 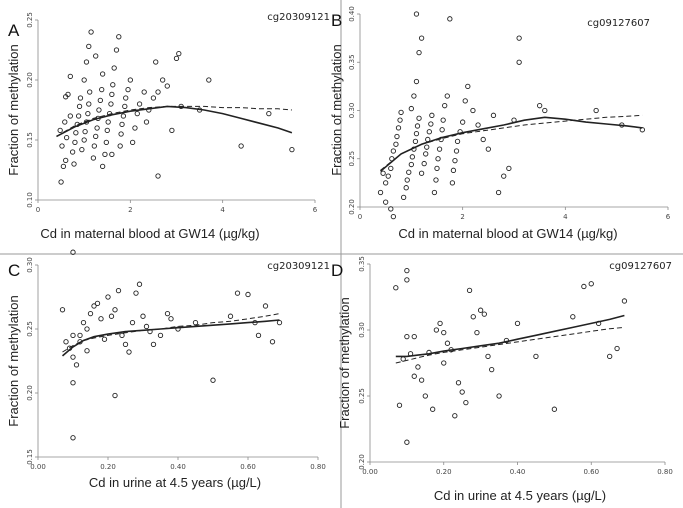 What do you see at coordinates (352, 62) in the screenshot?
I see `y-tick-label: 0.35` at bounding box center [352, 62].